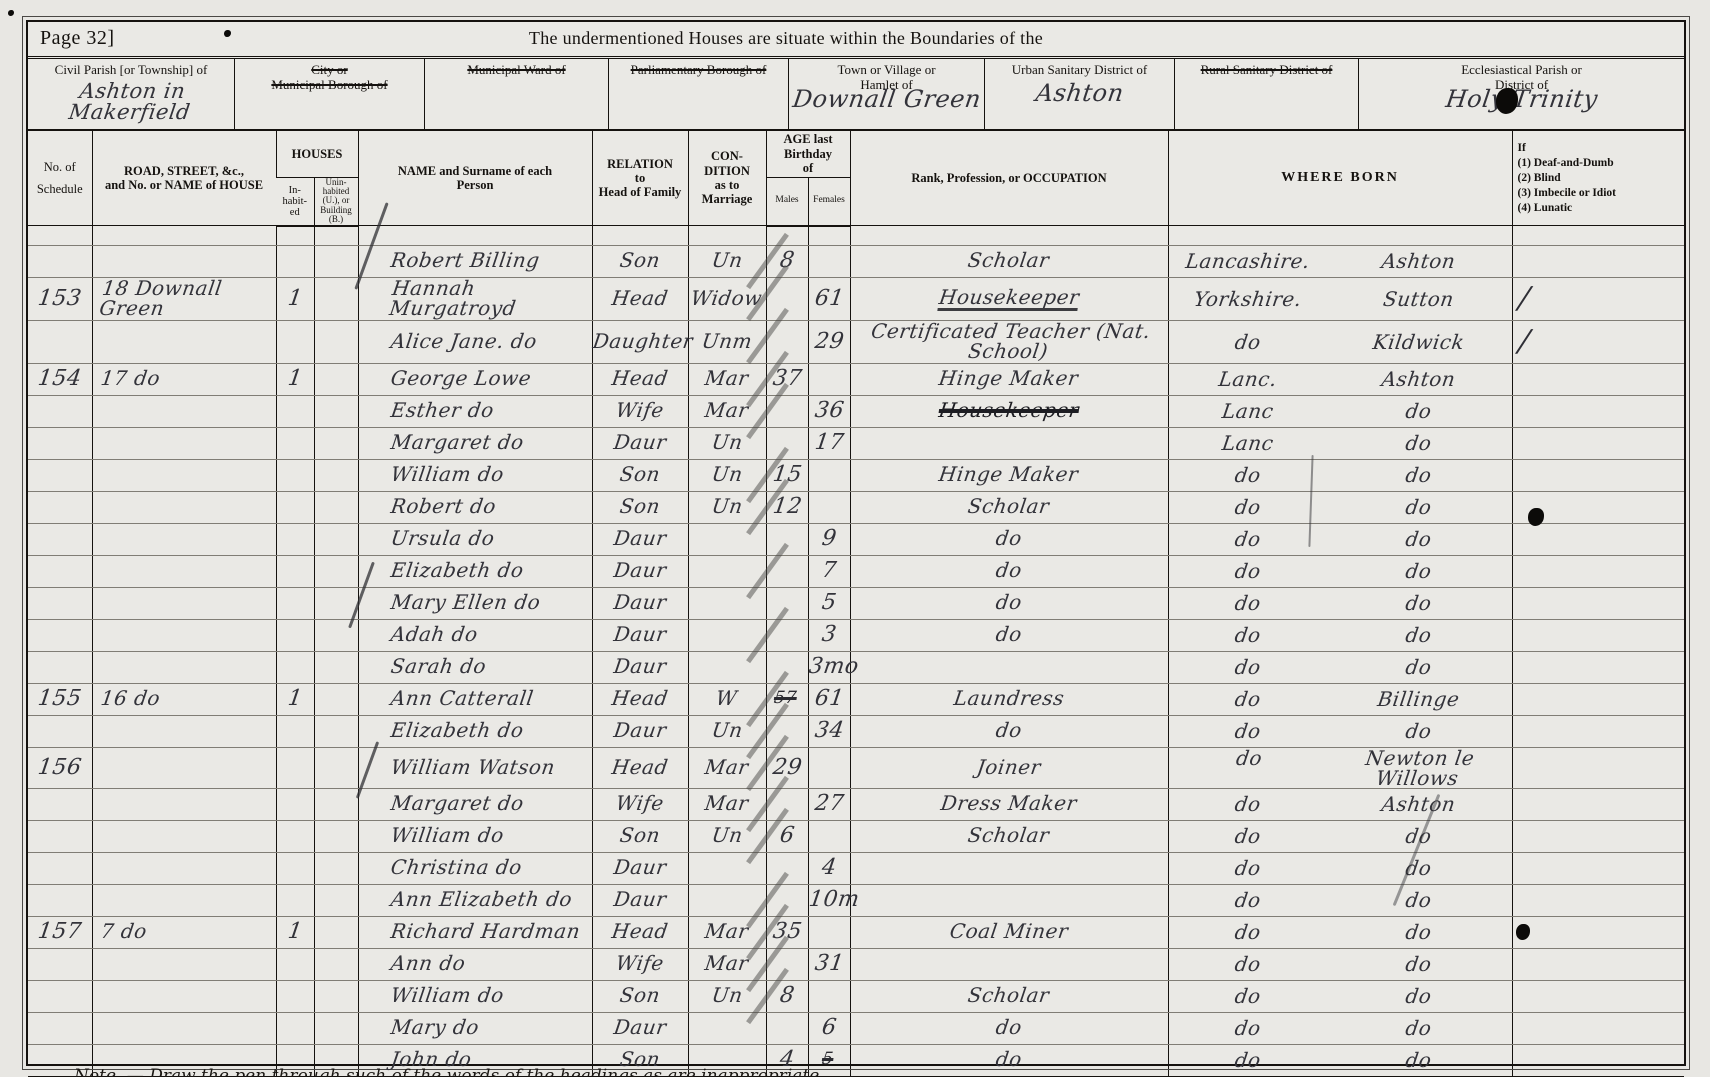 This screenshot has width=1710, height=1077. What do you see at coordinates (1597, 342) in the screenshot?
I see `cell-disability: ∕` at bounding box center [1597, 342].